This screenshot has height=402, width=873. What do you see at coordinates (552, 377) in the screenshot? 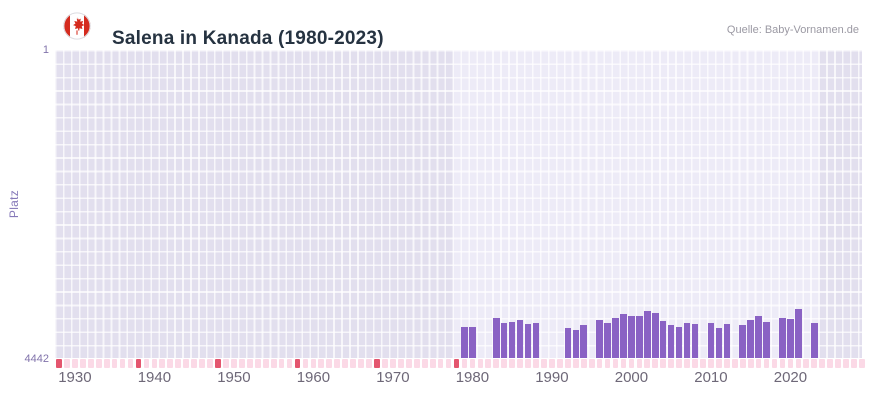
I see `x-tick-label-1990: 1990` at bounding box center [552, 377].